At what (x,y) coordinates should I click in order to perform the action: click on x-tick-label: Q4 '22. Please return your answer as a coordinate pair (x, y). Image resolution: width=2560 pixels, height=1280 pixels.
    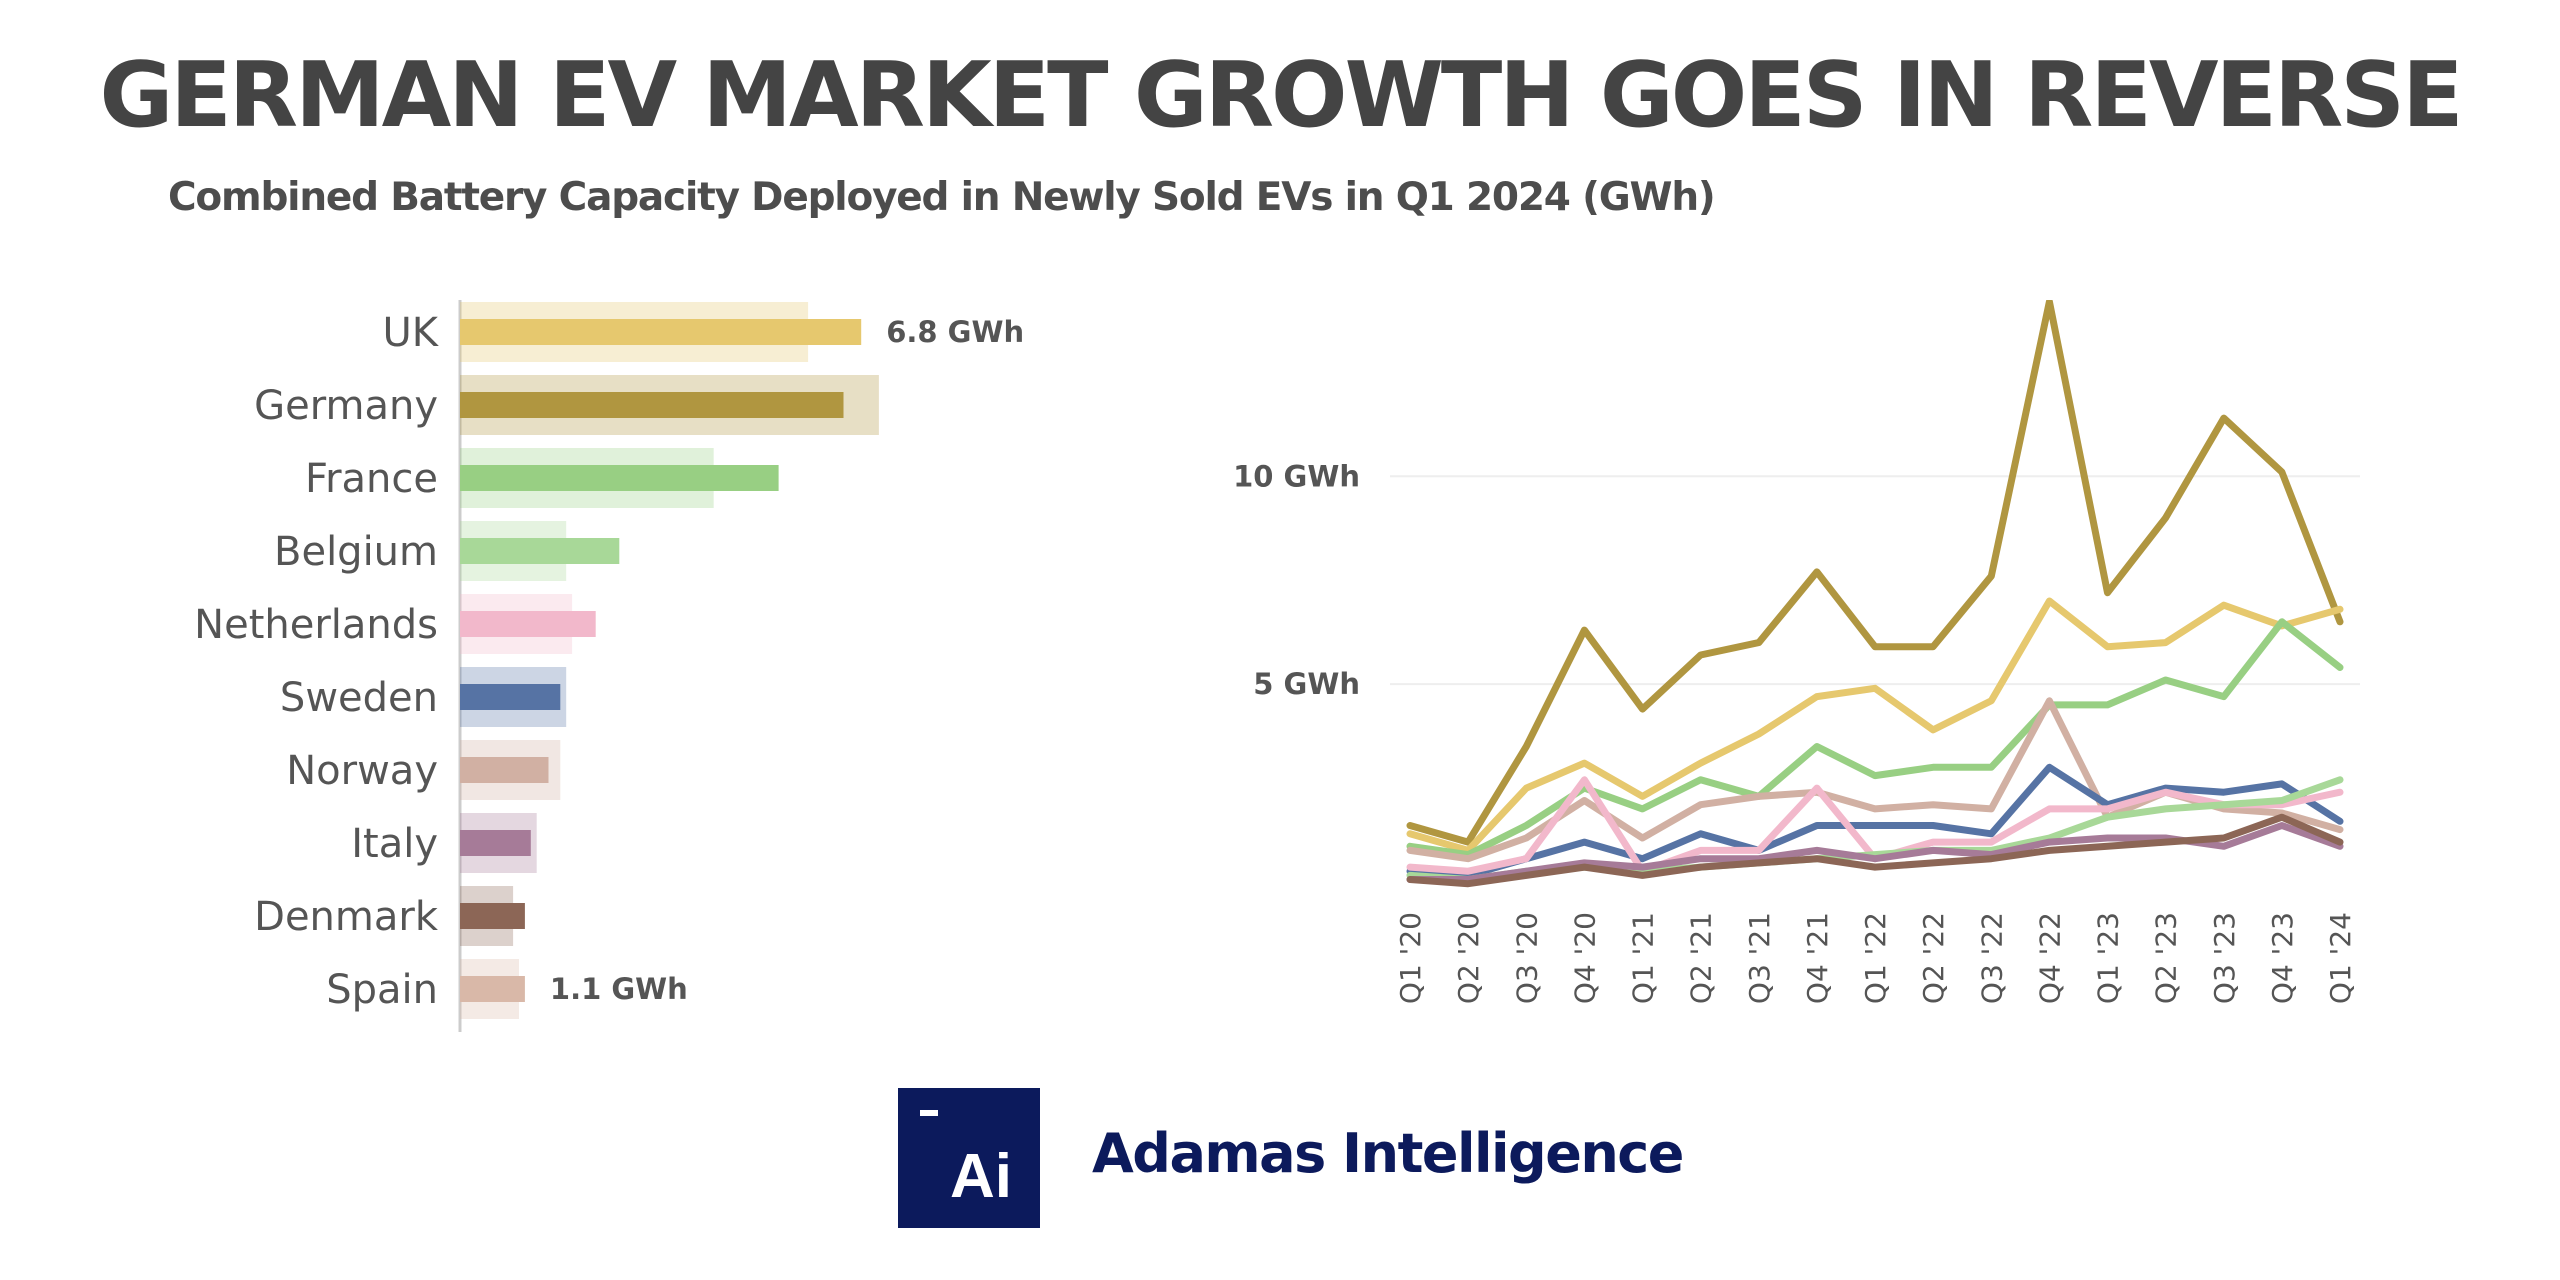
    Looking at the image, I should click on (2049, 958).